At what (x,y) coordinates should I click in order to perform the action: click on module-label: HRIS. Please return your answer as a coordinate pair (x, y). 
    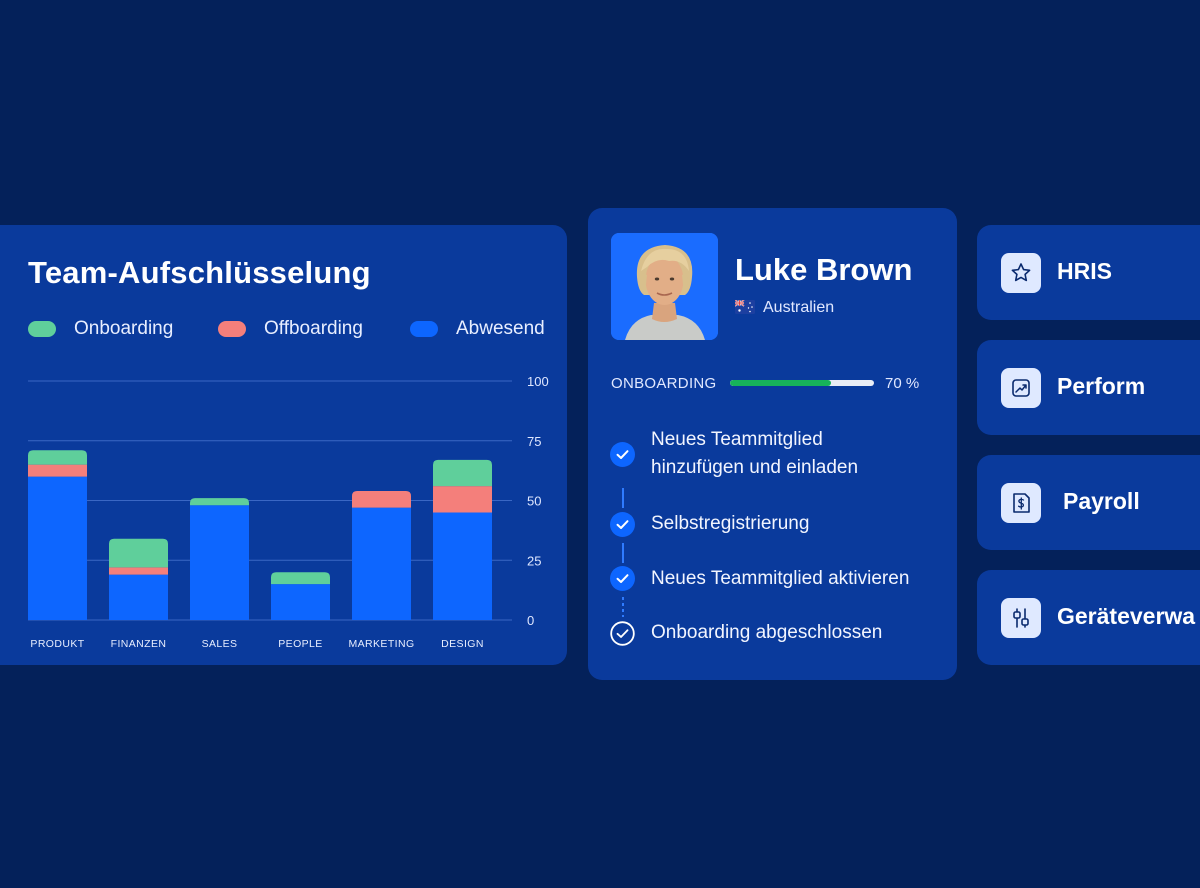
    Looking at the image, I should click on (1084, 271).